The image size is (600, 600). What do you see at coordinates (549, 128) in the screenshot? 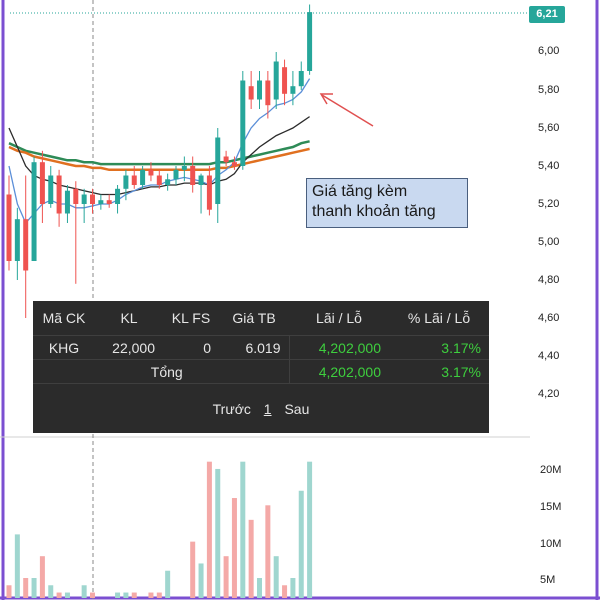
I see `price-tick-label: 5,60` at bounding box center [549, 128].